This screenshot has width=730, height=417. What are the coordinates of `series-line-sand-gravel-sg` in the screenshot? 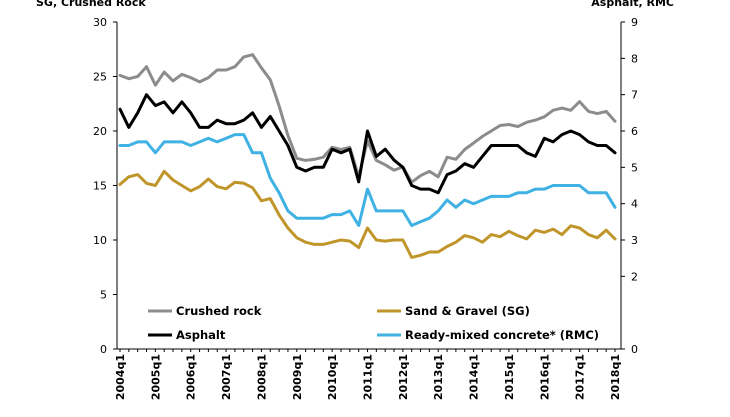 It's located at (367, 214).